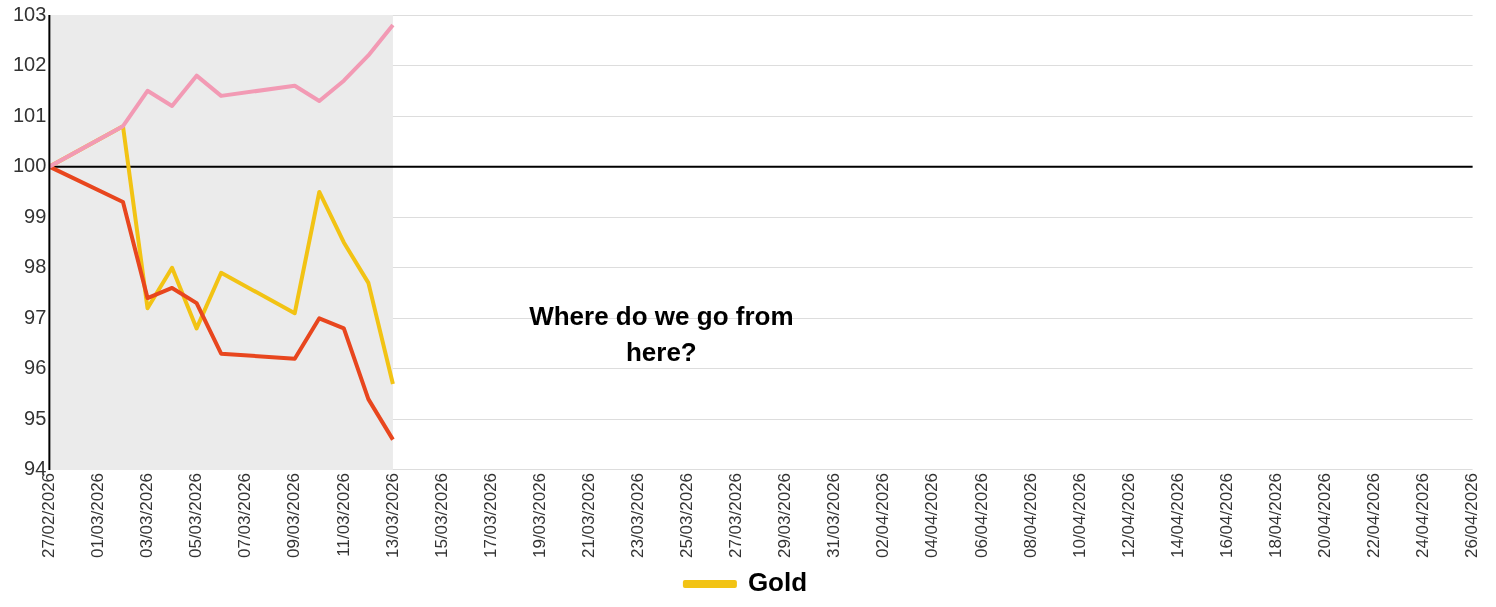  What do you see at coordinates (777, 582) in the screenshot?
I see `legend-label: Gold` at bounding box center [777, 582].